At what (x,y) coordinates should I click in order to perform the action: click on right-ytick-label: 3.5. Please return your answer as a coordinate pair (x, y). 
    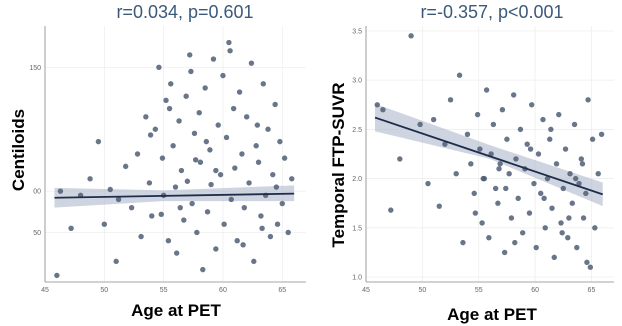
    Looking at the image, I should click on (357, 31).